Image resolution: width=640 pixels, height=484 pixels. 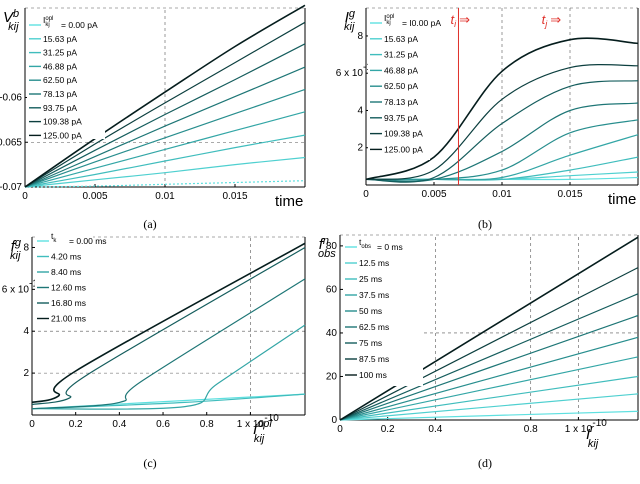 What do you see at coordinates (334, 420) in the screenshot?
I see `y-tick-label: 0` at bounding box center [334, 420].